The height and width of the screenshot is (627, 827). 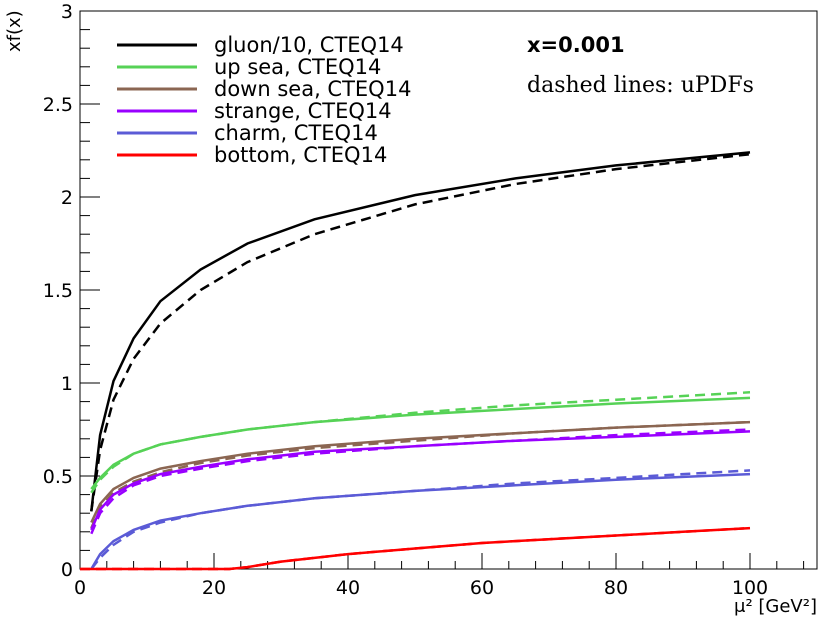 I want to click on x-tick-label: 0, so click(x=80, y=588).